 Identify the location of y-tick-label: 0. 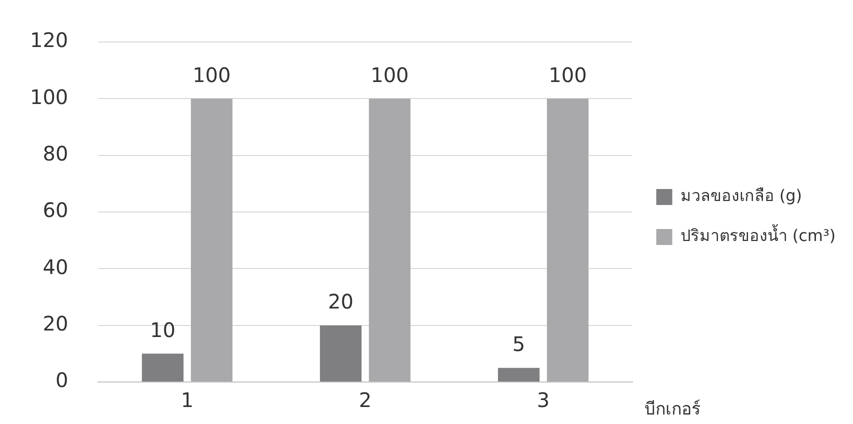
(61, 380).